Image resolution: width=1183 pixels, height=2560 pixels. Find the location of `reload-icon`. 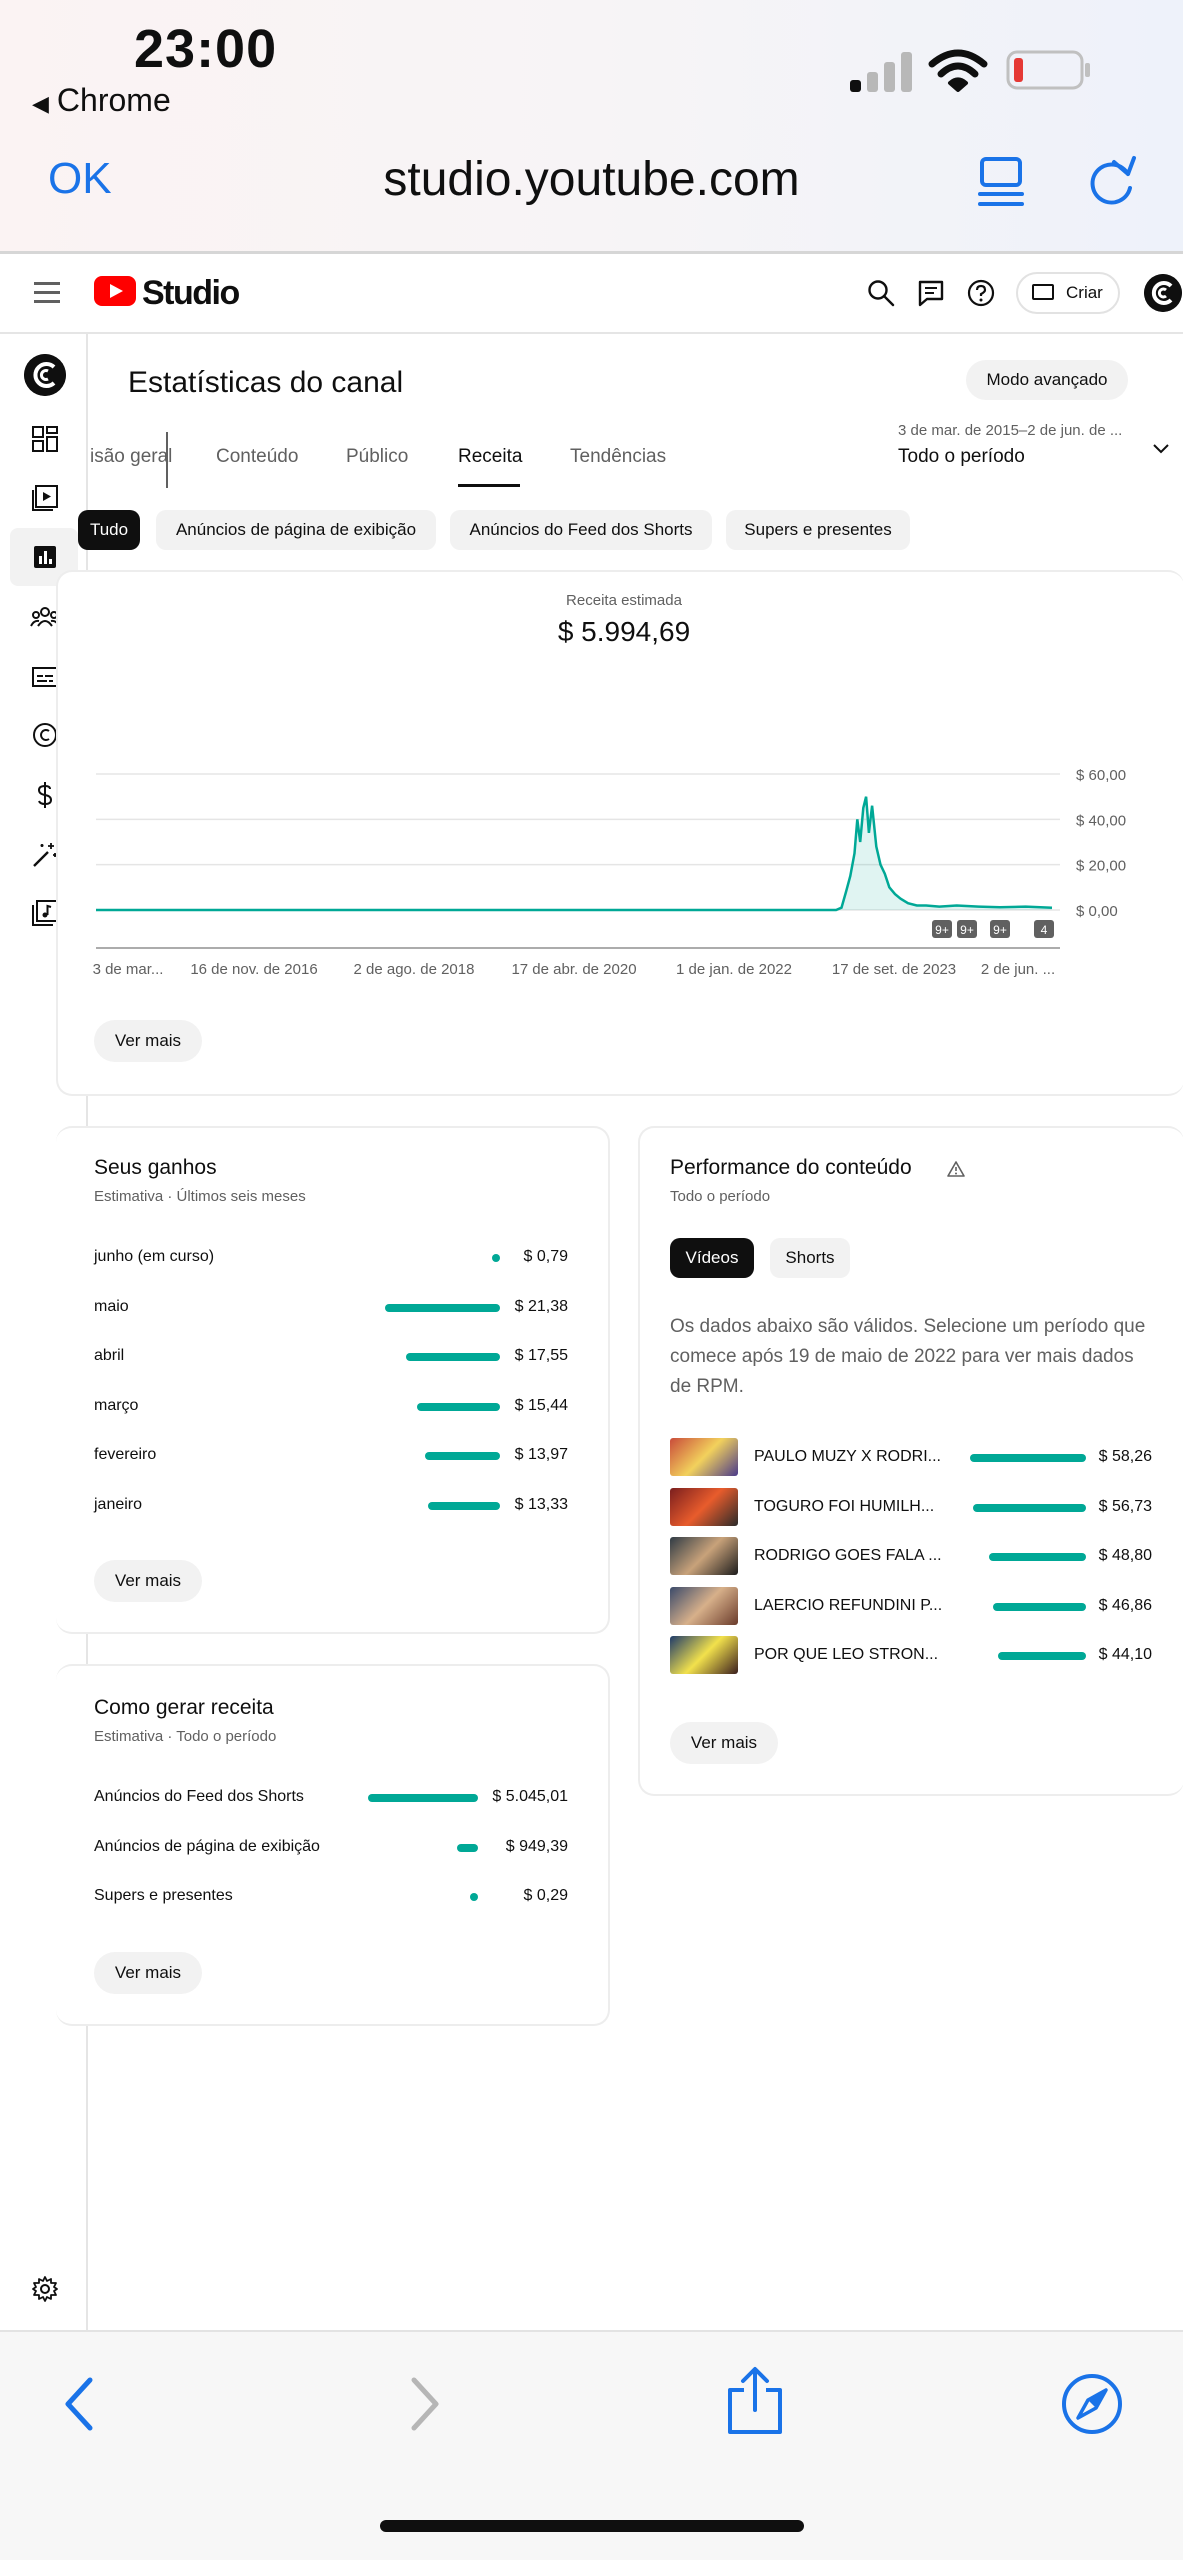

reload-icon is located at coordinates (1112, 182).